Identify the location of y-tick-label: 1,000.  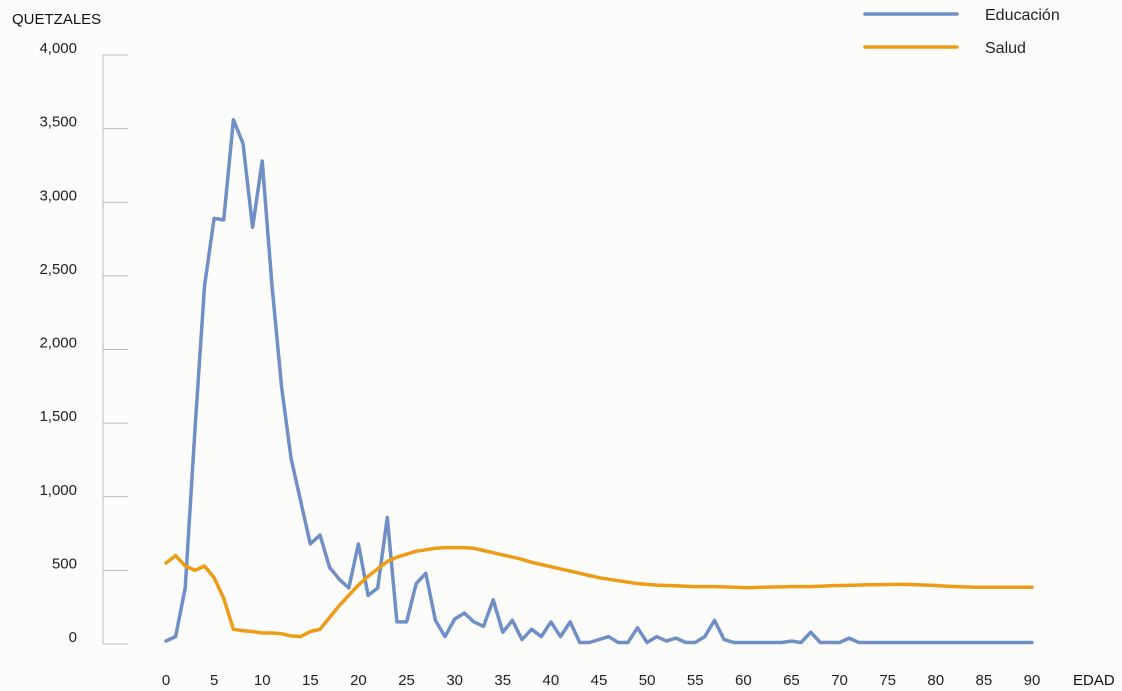
(58, 490).